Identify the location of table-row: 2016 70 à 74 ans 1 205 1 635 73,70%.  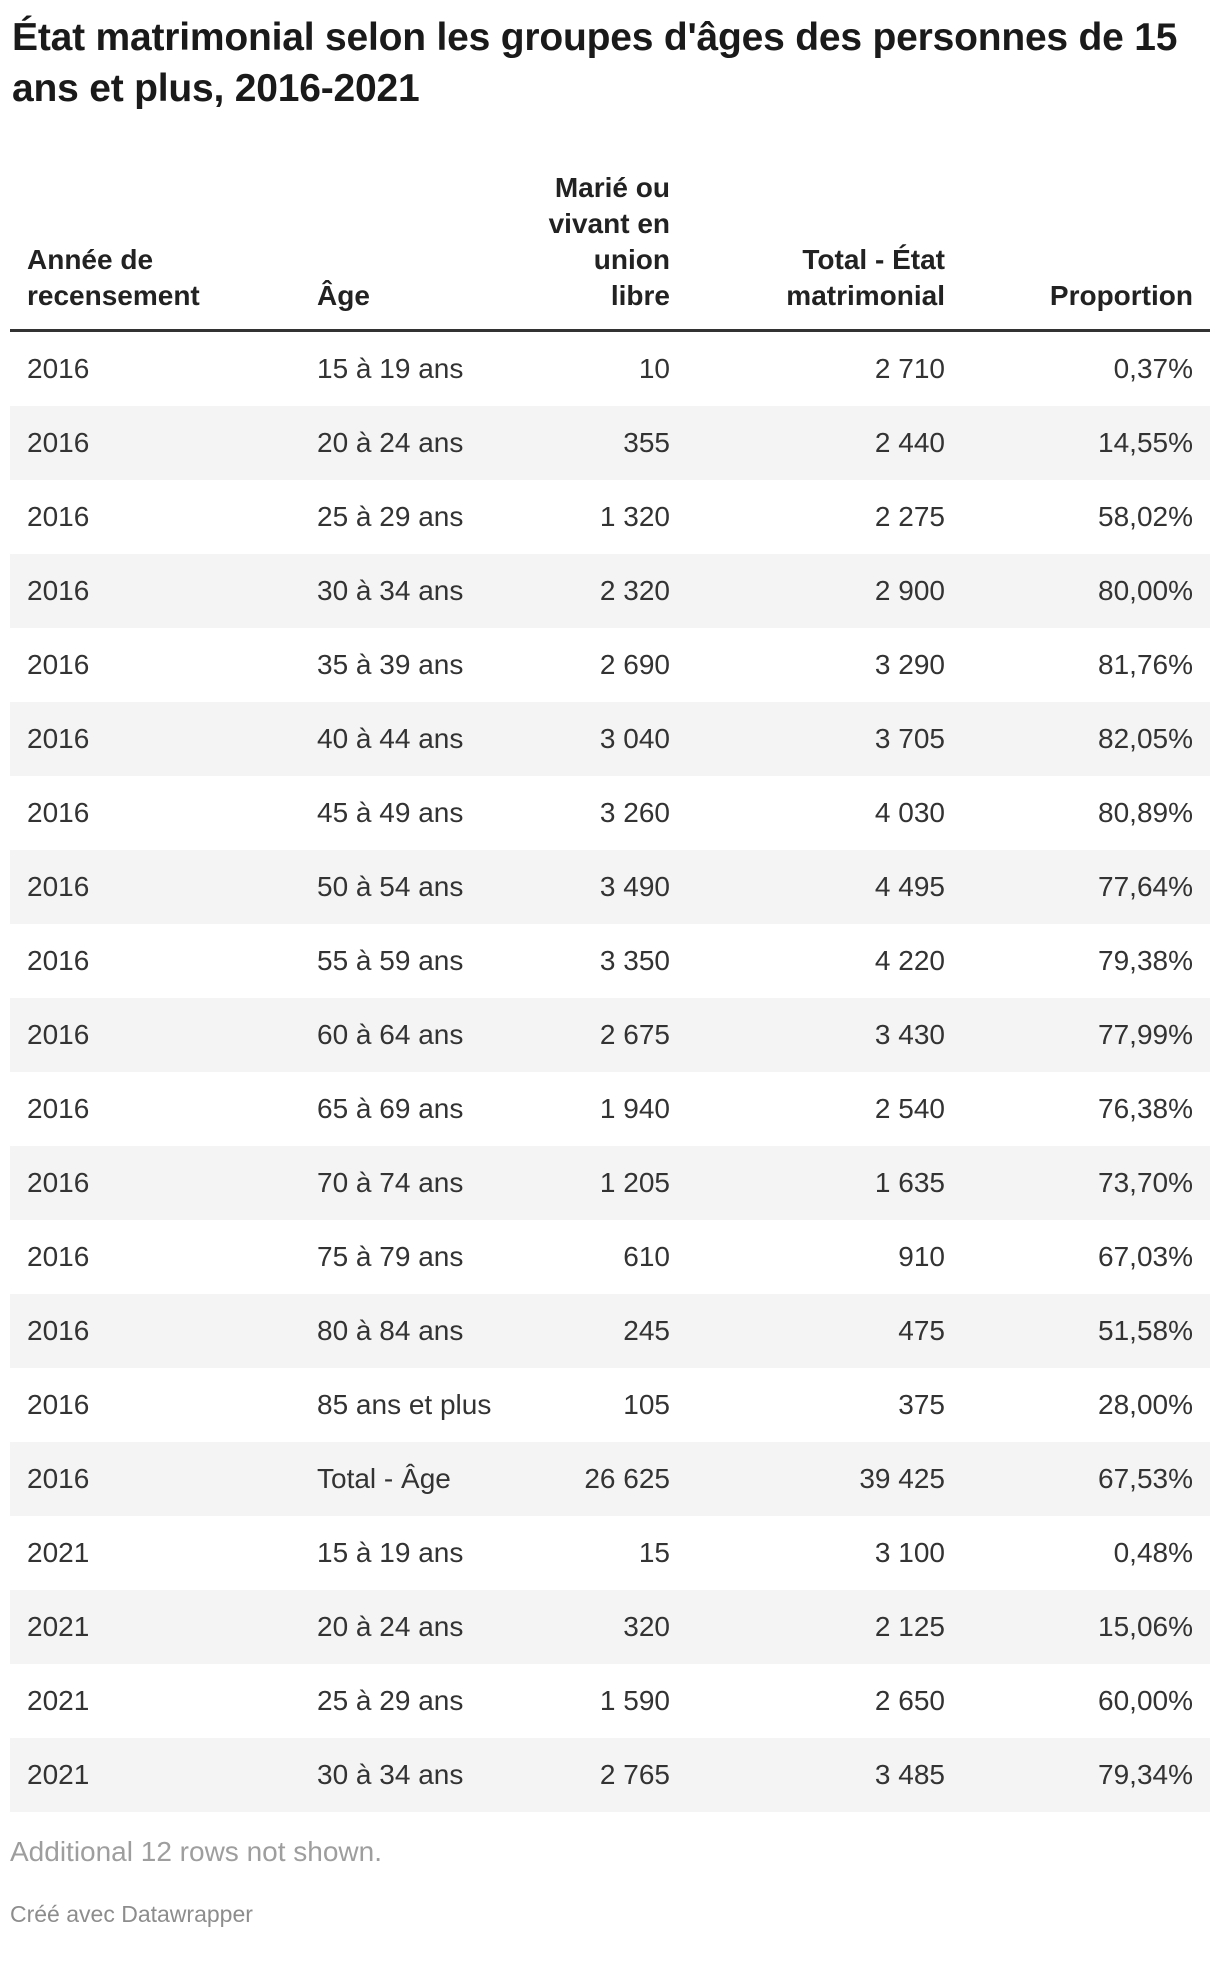
(610, 1183).